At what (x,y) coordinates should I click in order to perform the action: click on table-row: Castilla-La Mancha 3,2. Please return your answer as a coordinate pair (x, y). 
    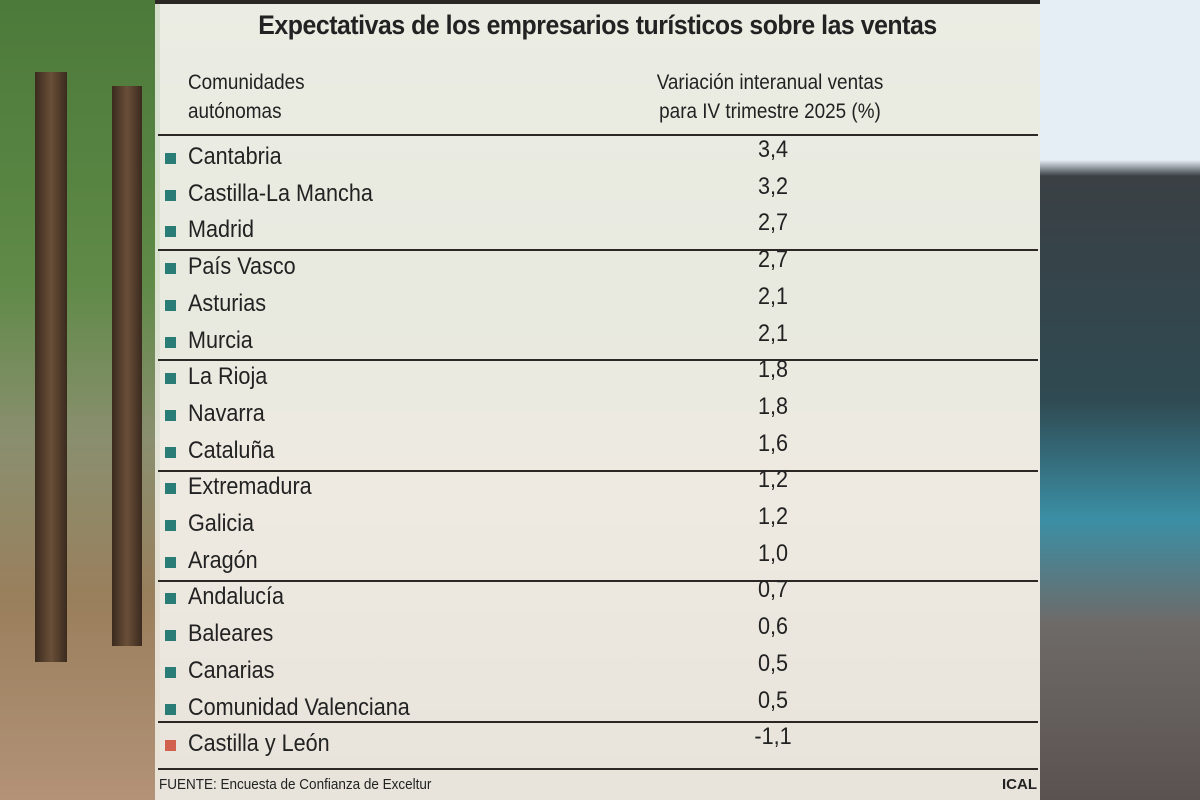
    Looking at the image, I should click on (598, 193).